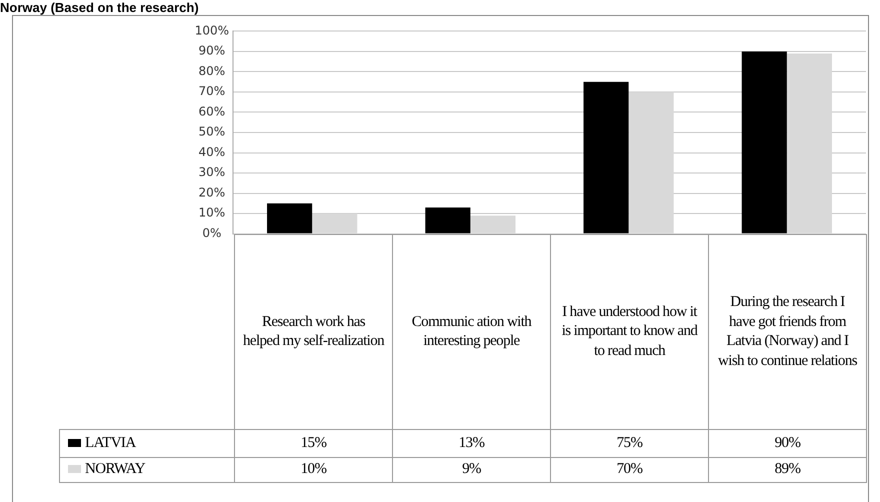 This screenshot has width=880, height=502. I want to click on y-tick-label: 90%, so click(212, 51).